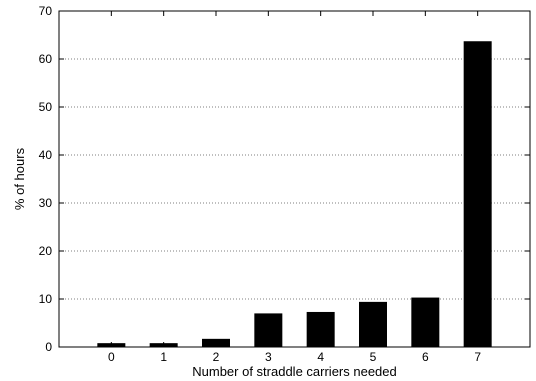 Image resolution: width=536 pixels, height=381 pixels. I want to click on y-tick-label: 10, so click(46, 299).